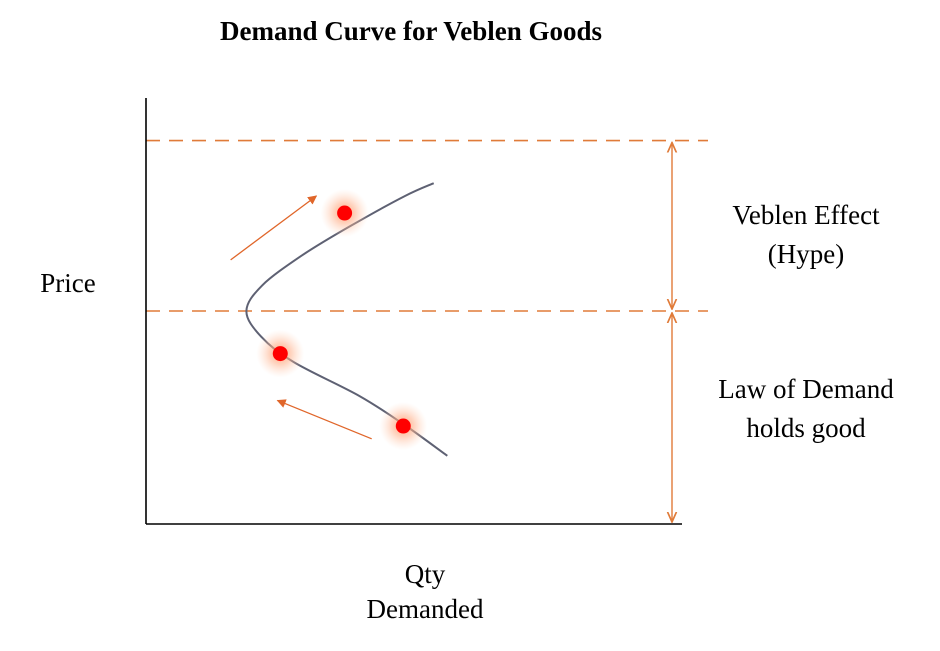 This screenshot has height=651, width=940. I want to click on veblen-effect-sublabel: (Hype), so click(806, 254).